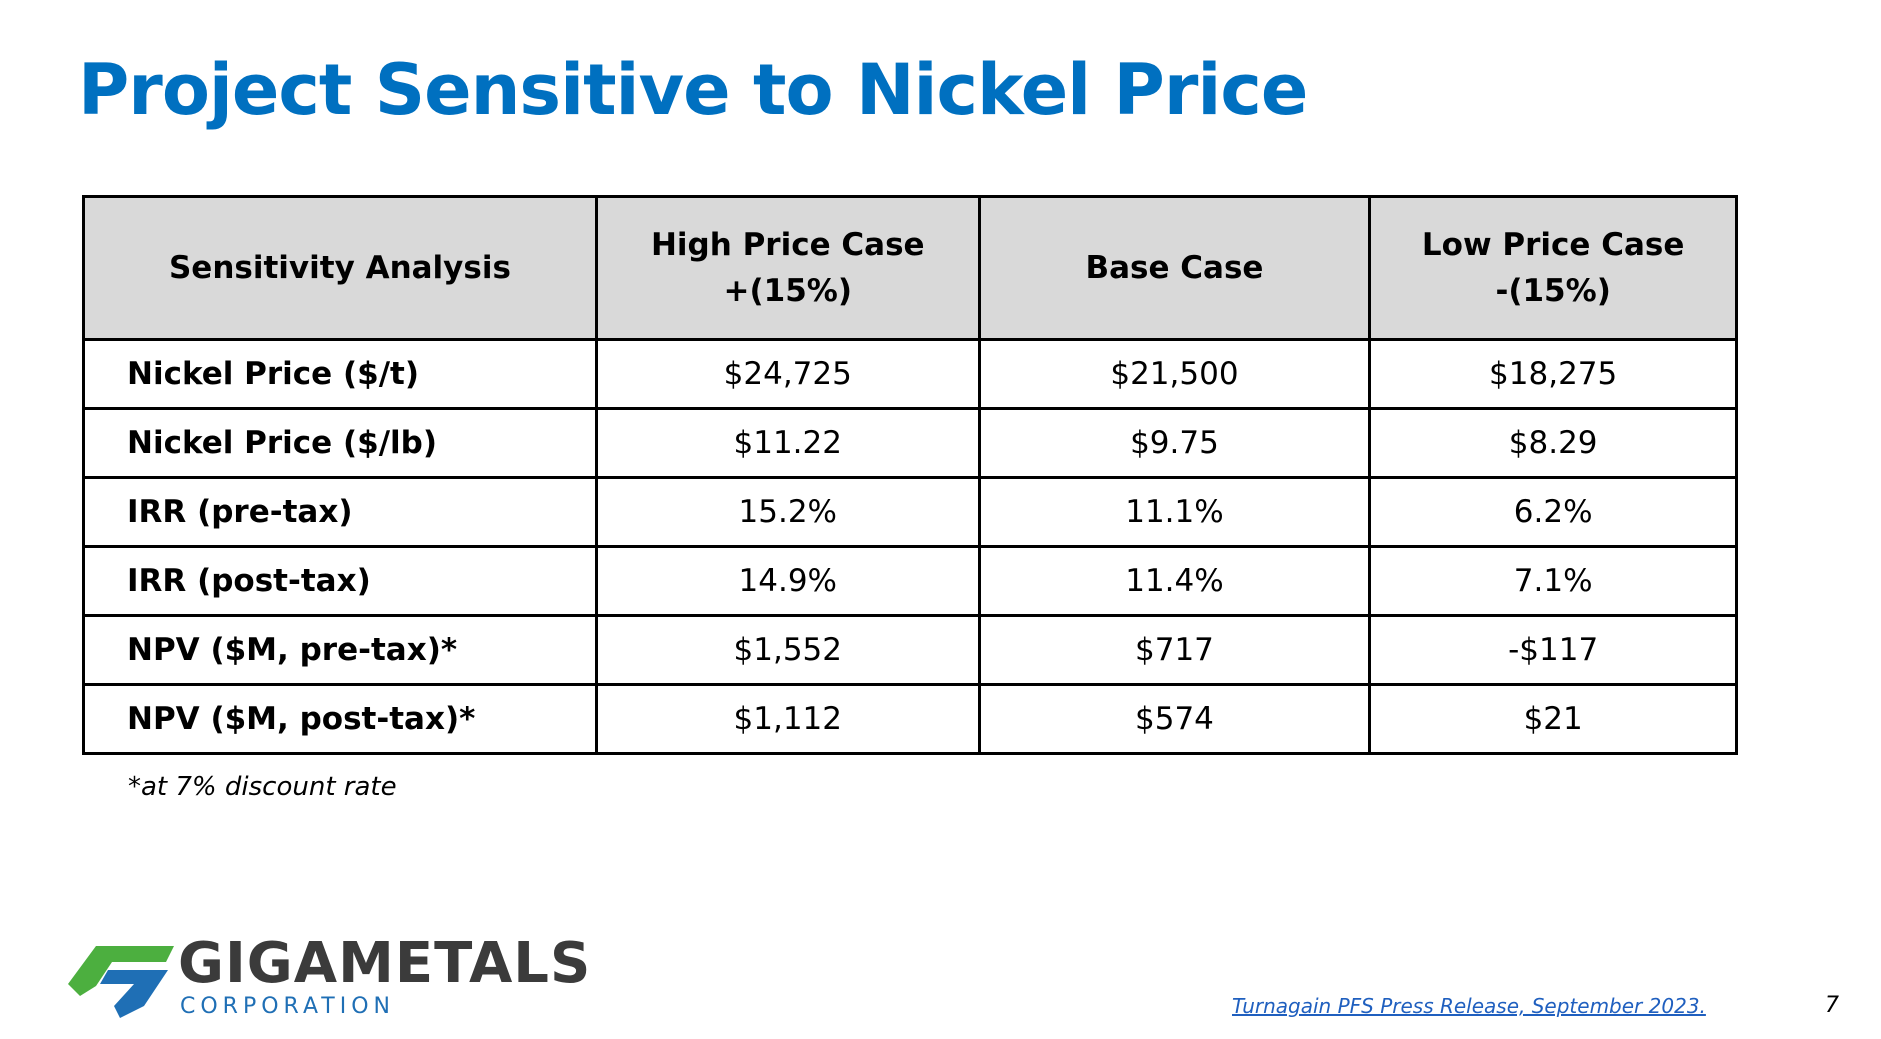 The width and height of the screenshot is (1881, 1039). I want to click on page-number: 7, so click(1832, 1005).